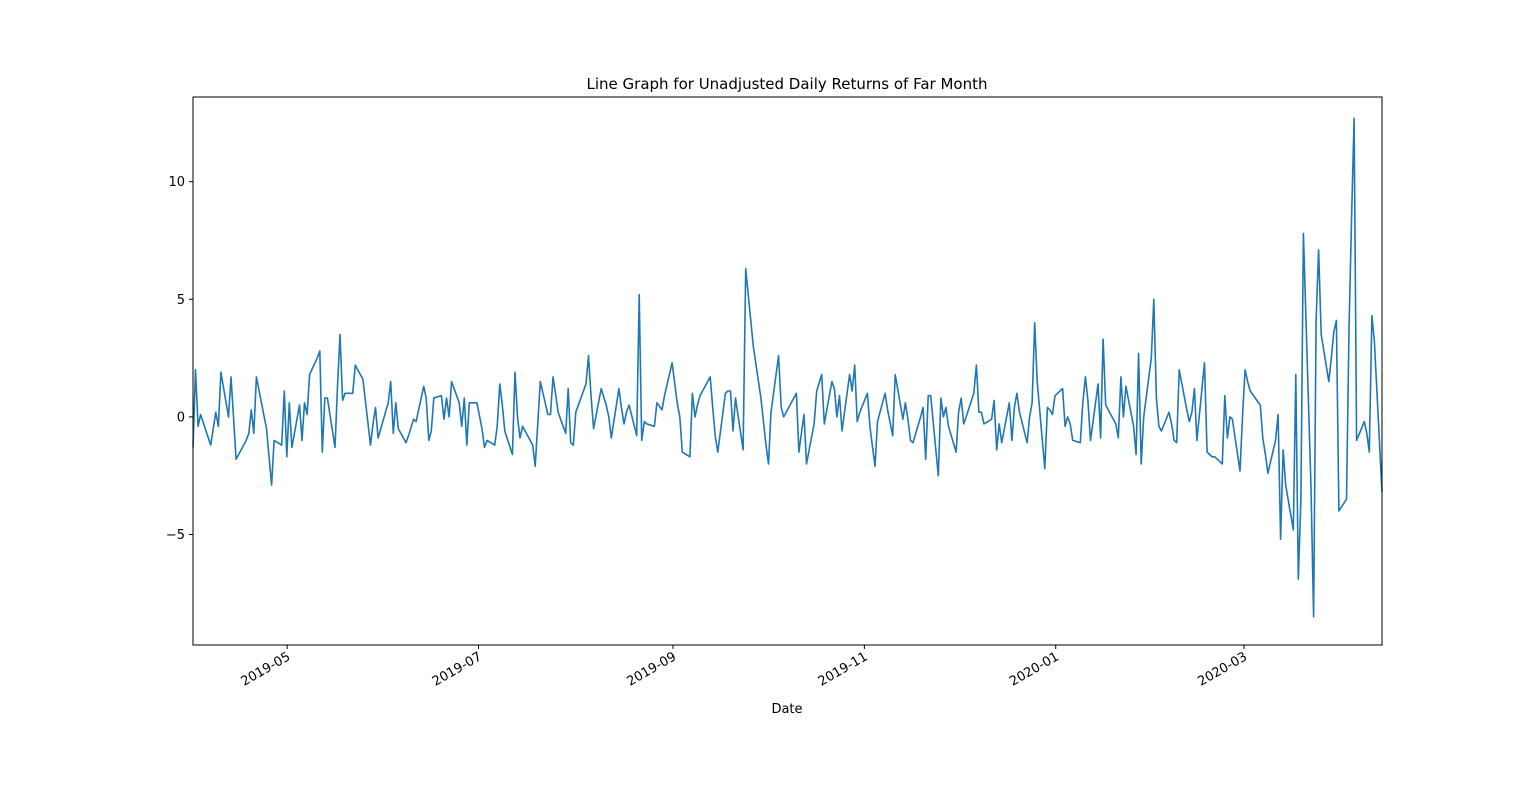 Image resolution: width=1536 pixels, height=807 pixels. What do you see at coordinates (175, 535) in the screenshot?
I see `y-tick-label: −5` at bounding box center [175, 535].